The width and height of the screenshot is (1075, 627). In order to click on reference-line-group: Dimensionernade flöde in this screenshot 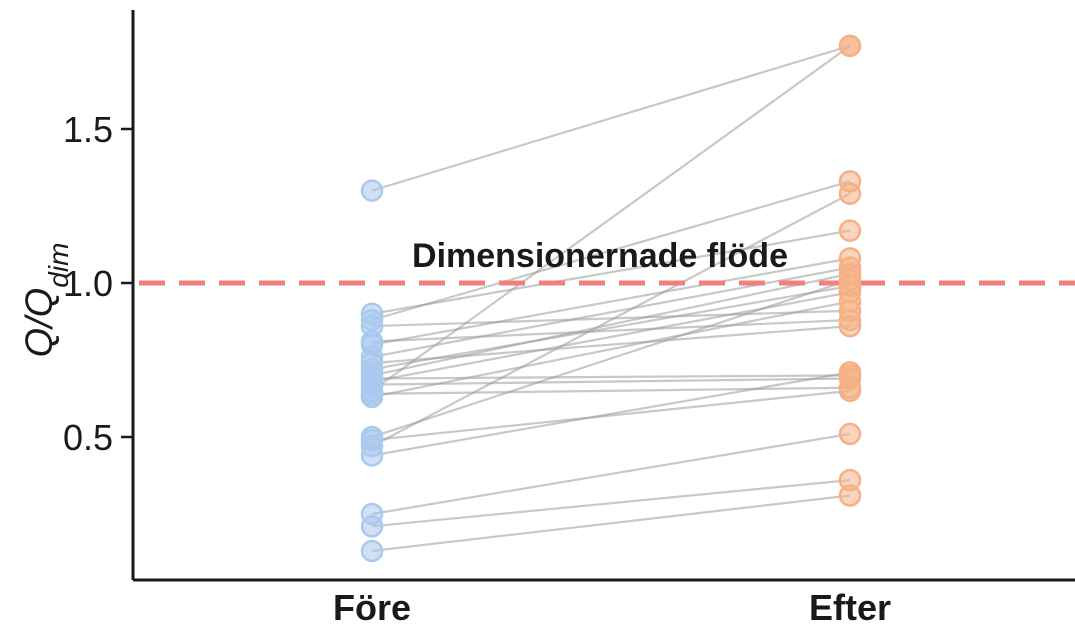, I will do `click(607, 261)`.